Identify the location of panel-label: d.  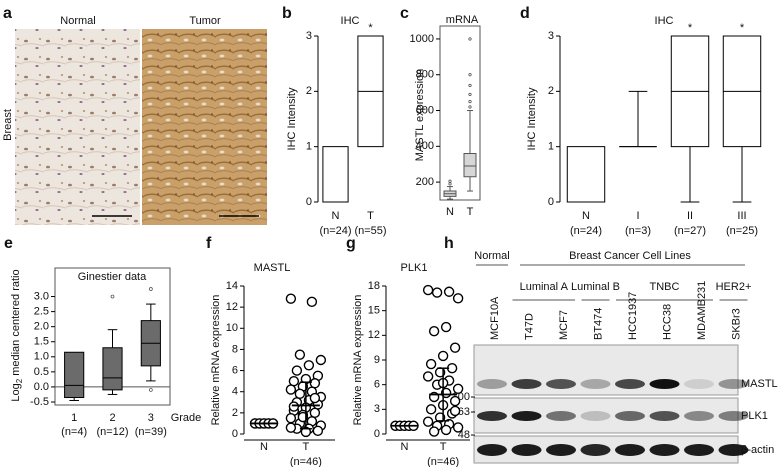
(525, 13).